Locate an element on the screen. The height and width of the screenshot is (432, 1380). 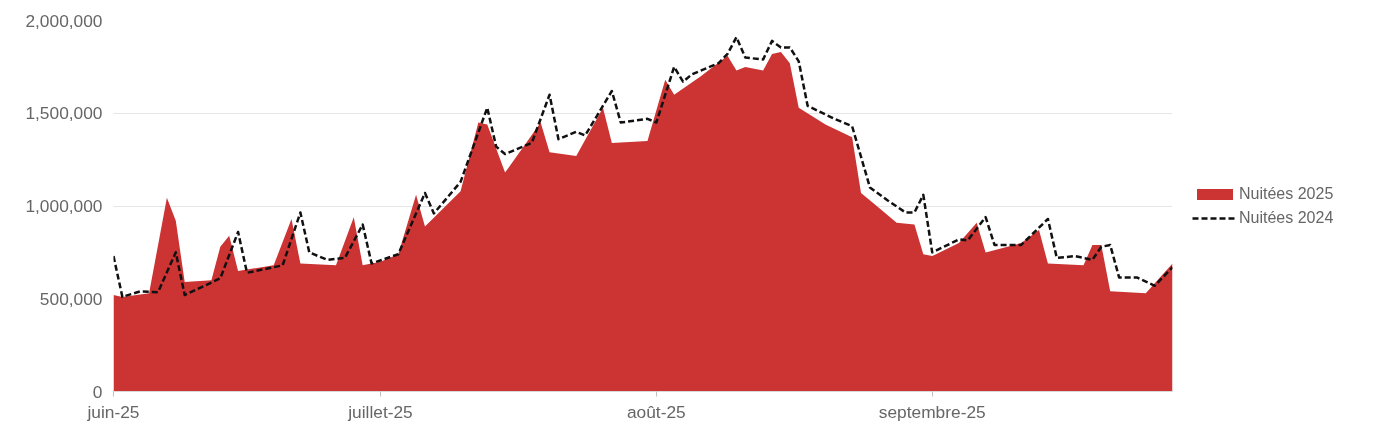
y-tick-label: 500,000 is located at coordinates (71, 298).